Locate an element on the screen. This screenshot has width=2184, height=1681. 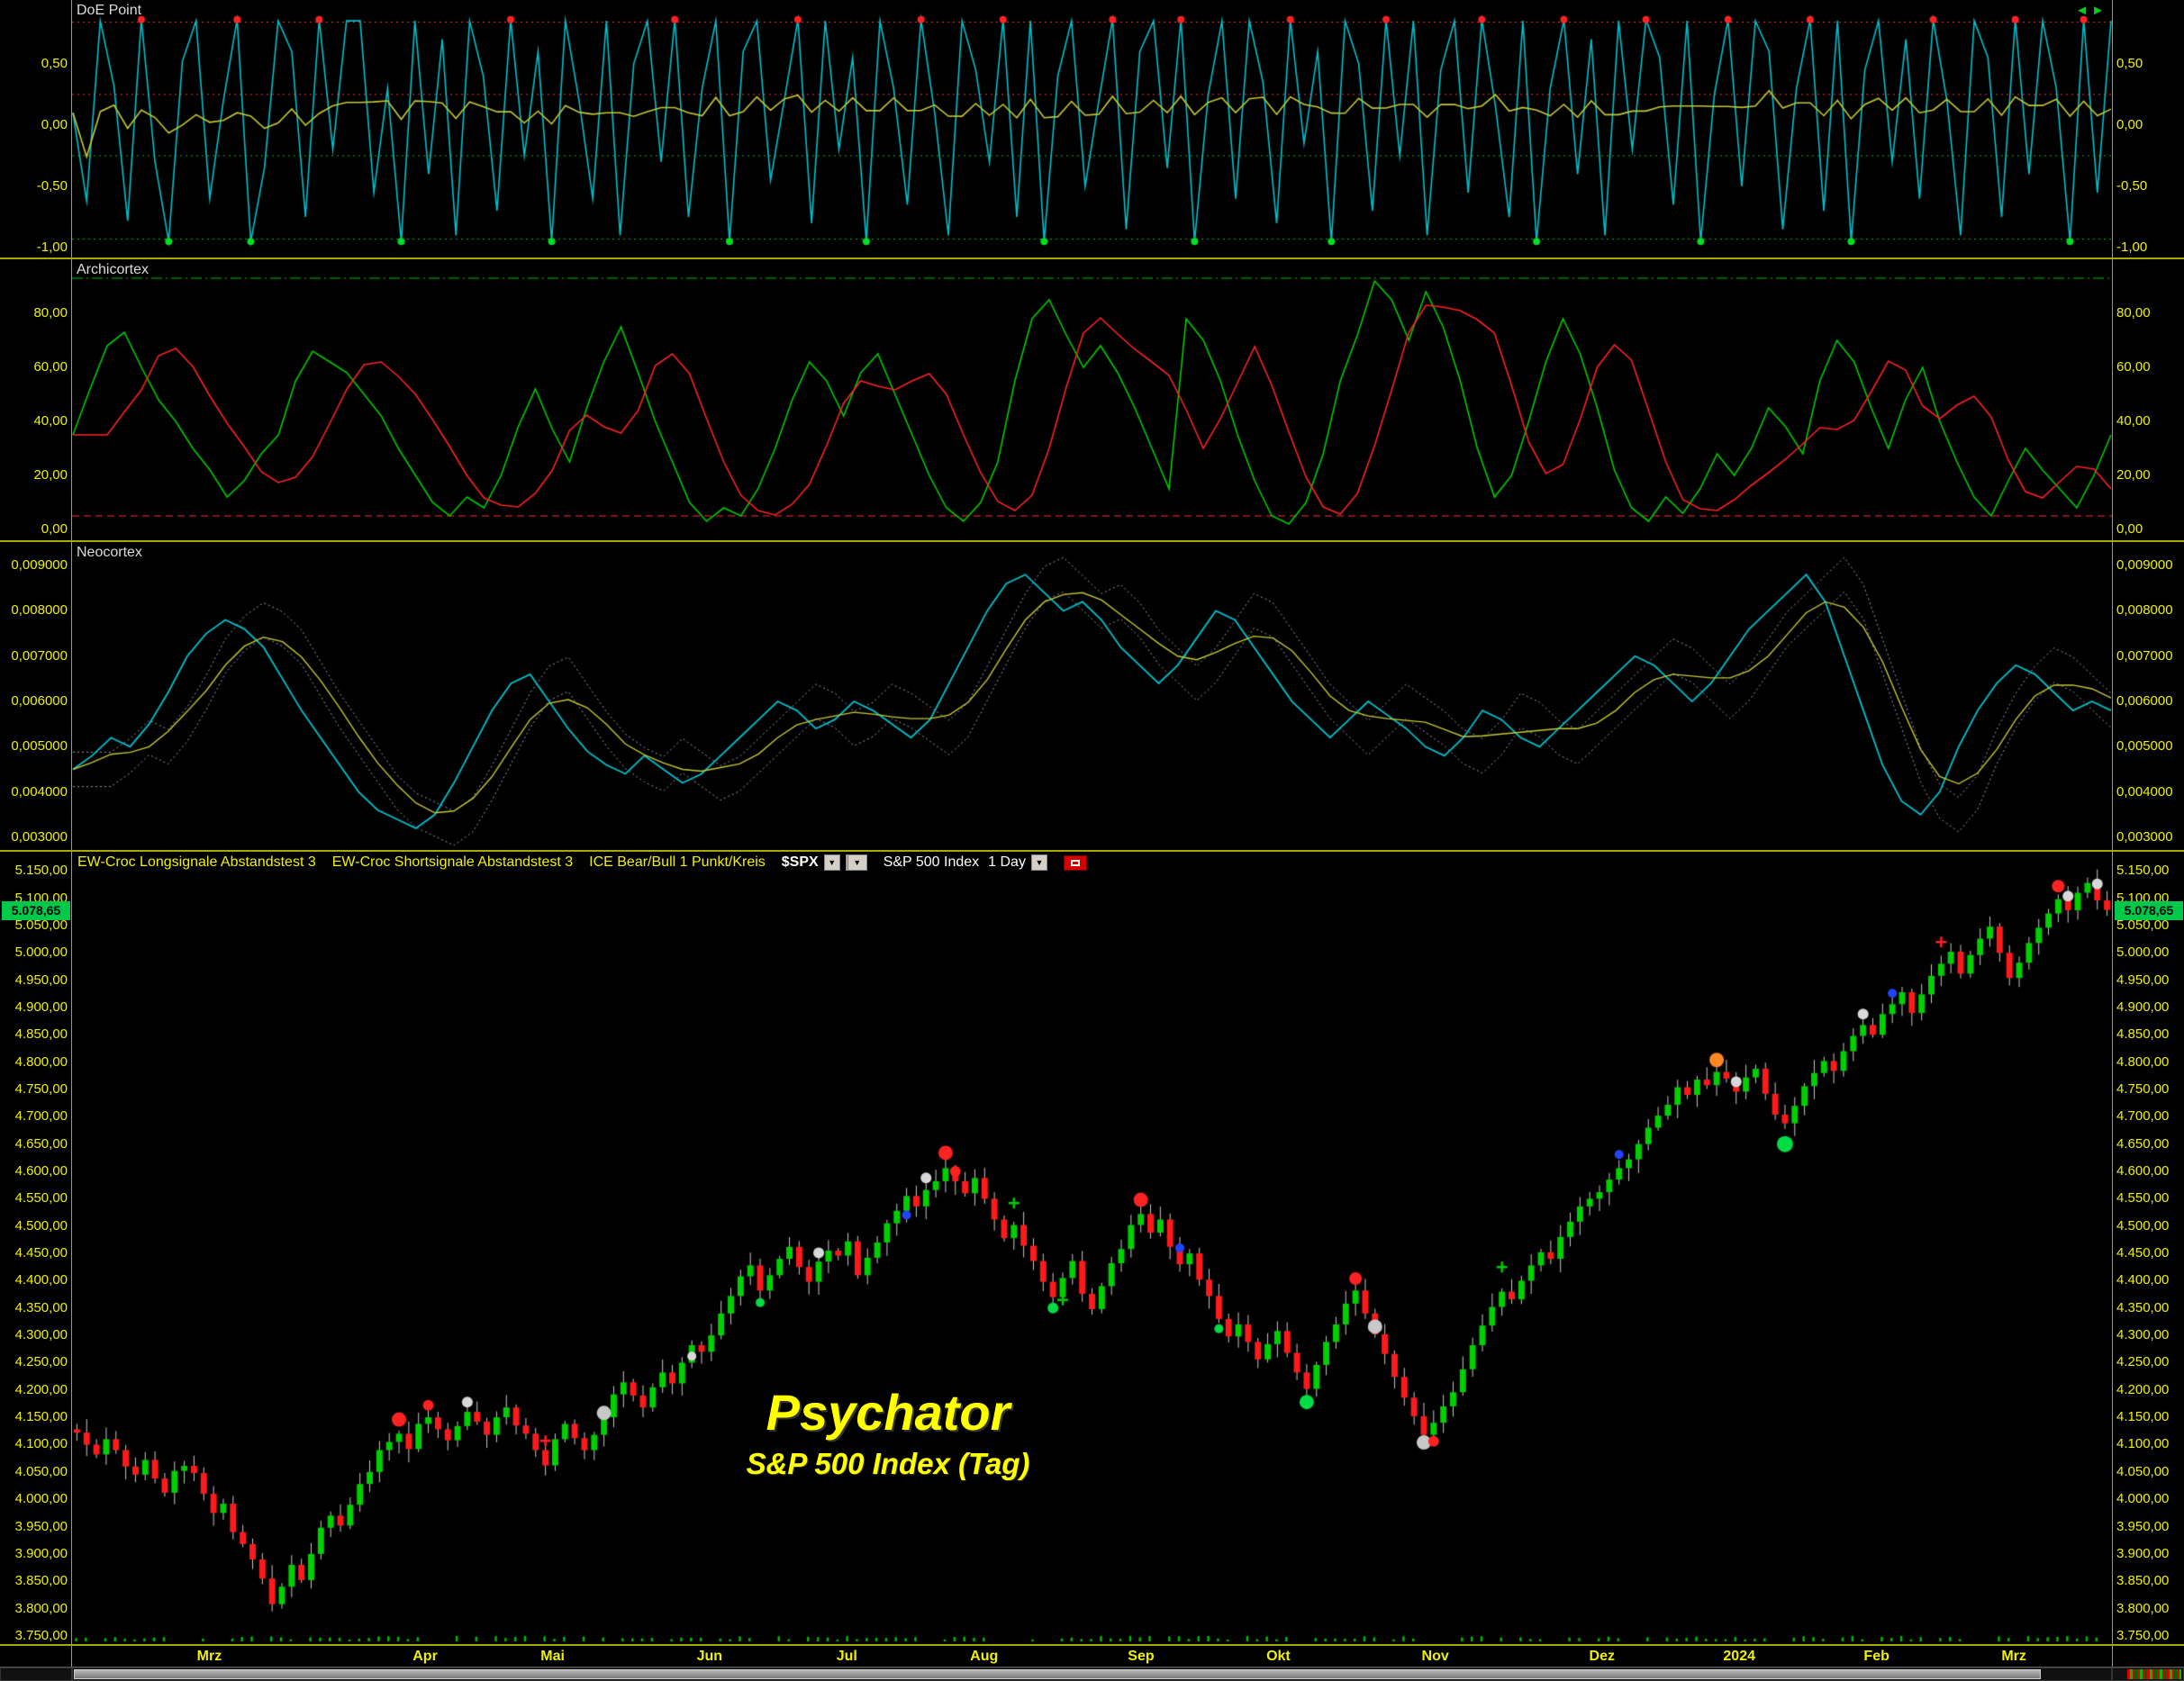
panel-title-doe: DoE Point is located at coordinates (110, 10).